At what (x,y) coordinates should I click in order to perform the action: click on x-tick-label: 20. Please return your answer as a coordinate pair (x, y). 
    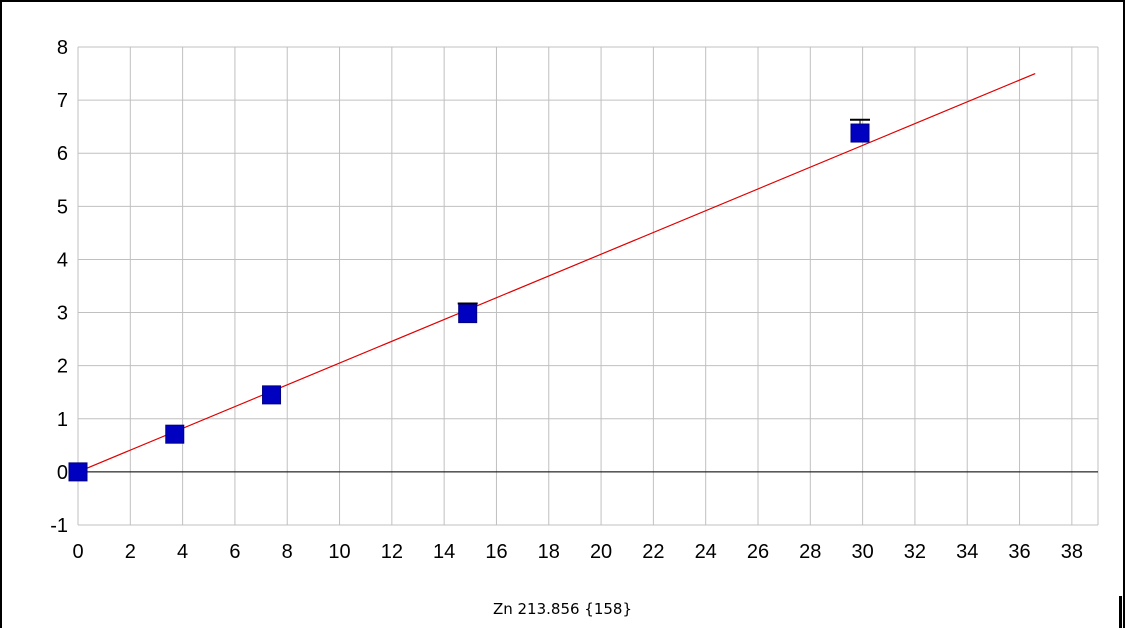
    Looking at the image, I should click on (601, 552).